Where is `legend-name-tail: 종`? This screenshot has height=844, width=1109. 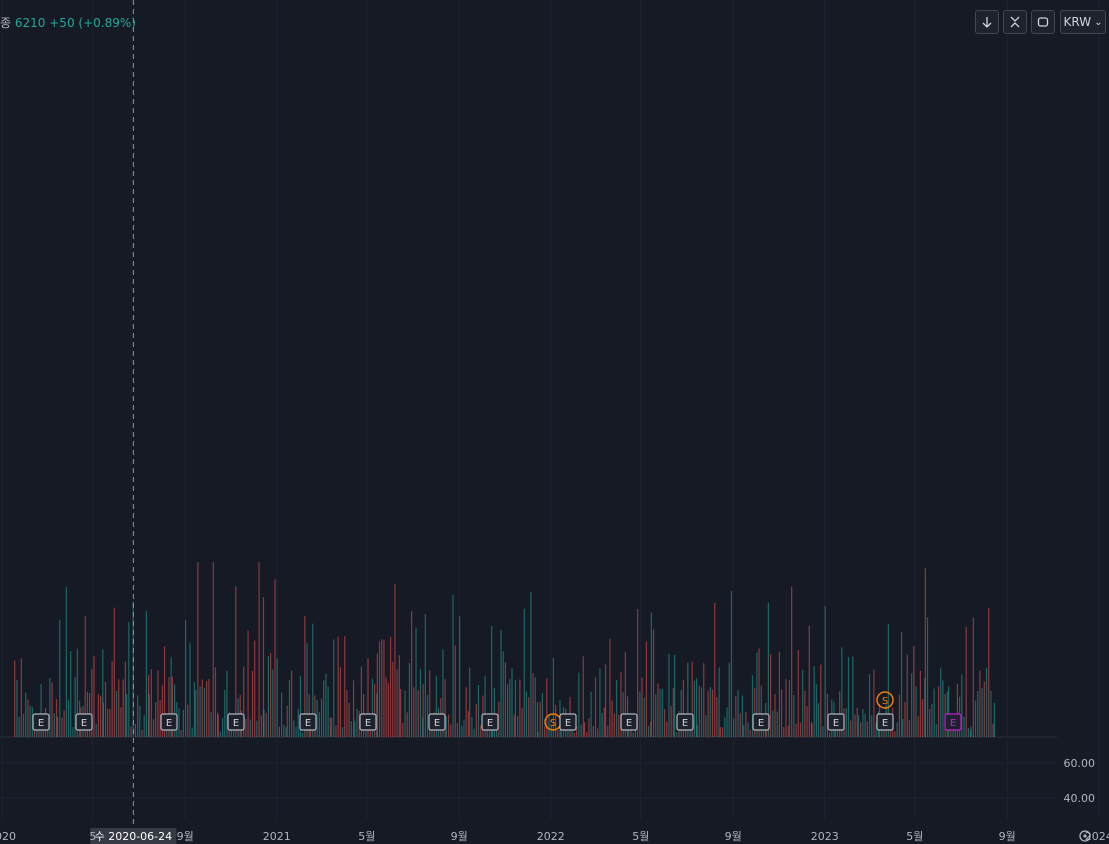
legend-name-tail: 종 is located at coordinates (6, 23).